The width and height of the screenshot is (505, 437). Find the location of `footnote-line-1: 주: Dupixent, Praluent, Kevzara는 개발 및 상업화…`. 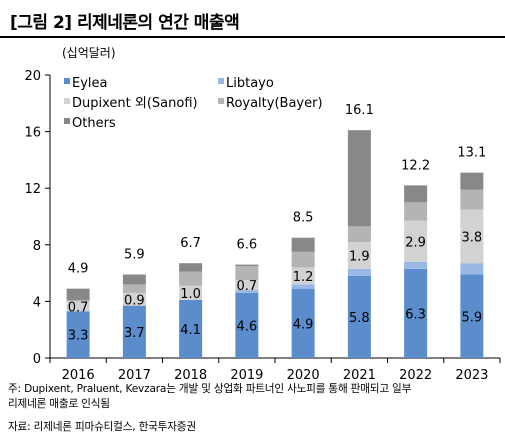

footnote-line-1: 주: Dupixent, Praluent, Kevzara는 개발 및 상업화… is located at coordinates (210, 389).